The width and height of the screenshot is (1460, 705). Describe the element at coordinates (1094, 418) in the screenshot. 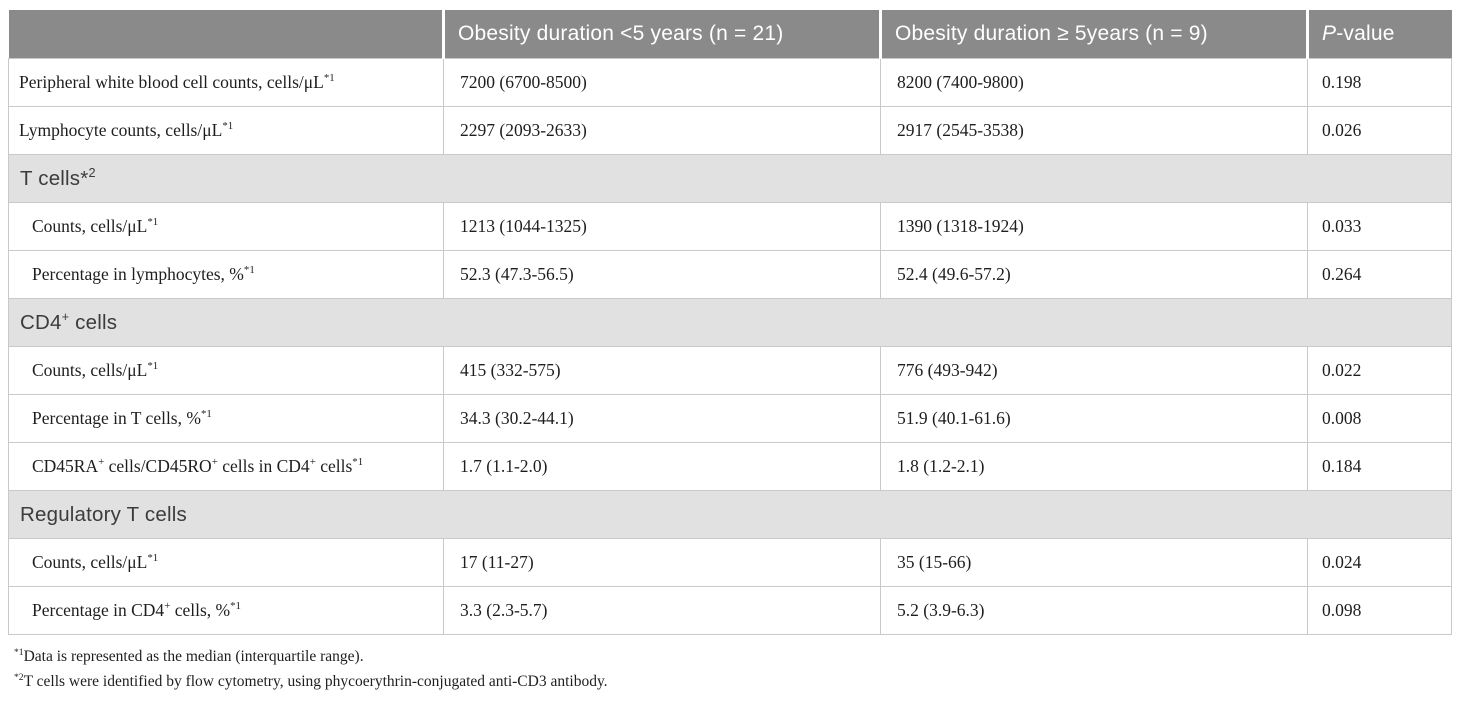

I see `value-group2: 51.9 (40.1-61.6)` at that location.